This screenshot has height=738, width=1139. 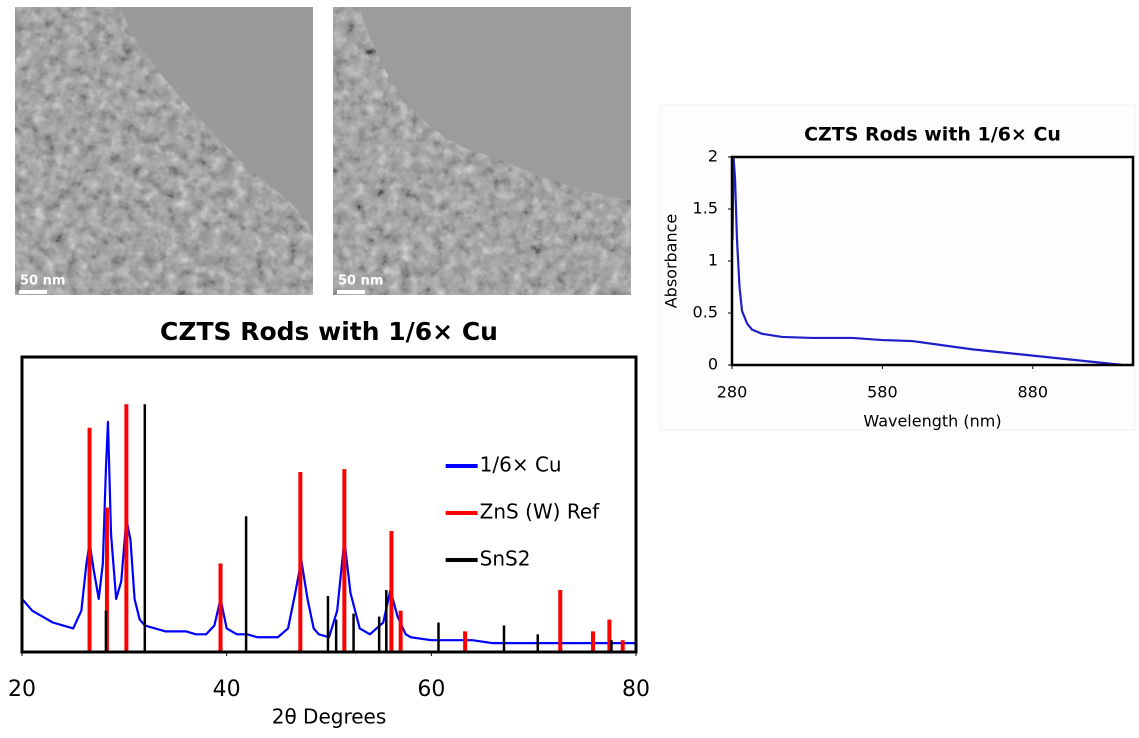 I want to click on x-axis-label: 2θ Degrees, so click(x=329, y=717).